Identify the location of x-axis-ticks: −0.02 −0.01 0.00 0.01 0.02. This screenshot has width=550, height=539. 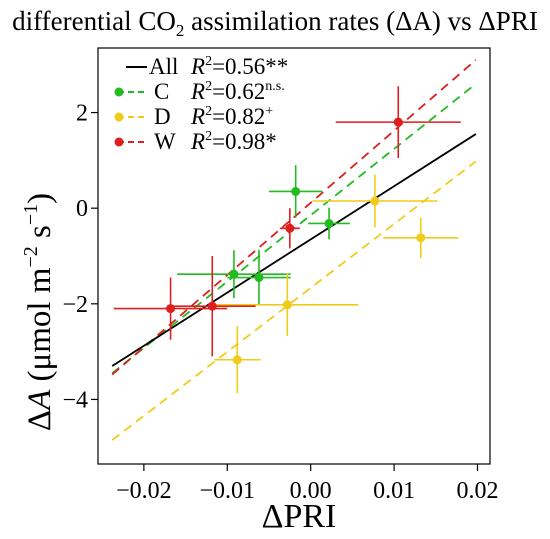
(307, 484).